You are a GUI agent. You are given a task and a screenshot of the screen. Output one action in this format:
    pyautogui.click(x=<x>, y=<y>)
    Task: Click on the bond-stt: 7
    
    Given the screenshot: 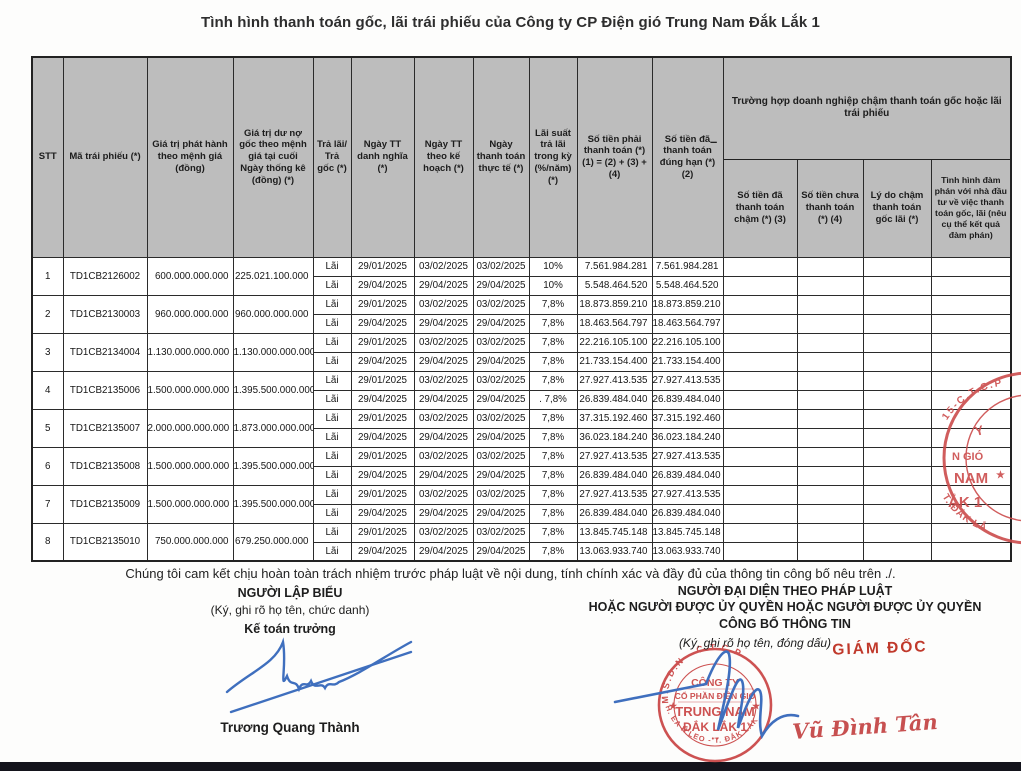 What is the action you would take?
    pyautogui.click(x=47, y=504)
    